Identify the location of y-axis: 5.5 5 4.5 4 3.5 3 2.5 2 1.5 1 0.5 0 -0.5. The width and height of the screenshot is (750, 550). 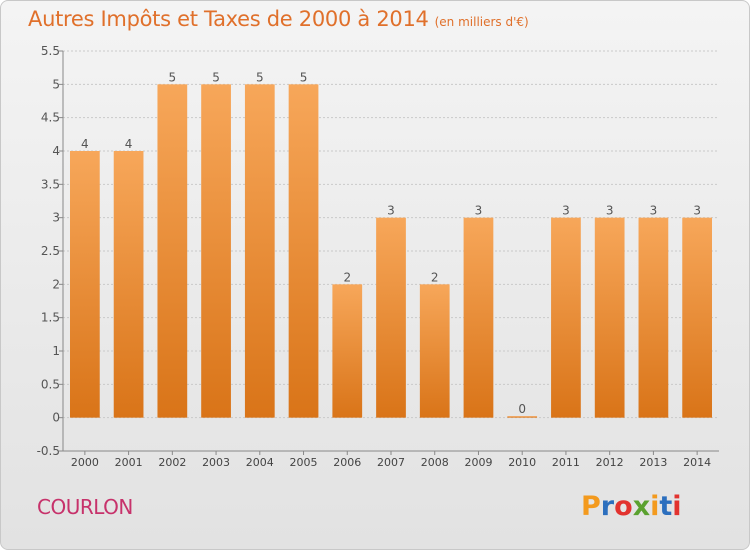
(50, 251).